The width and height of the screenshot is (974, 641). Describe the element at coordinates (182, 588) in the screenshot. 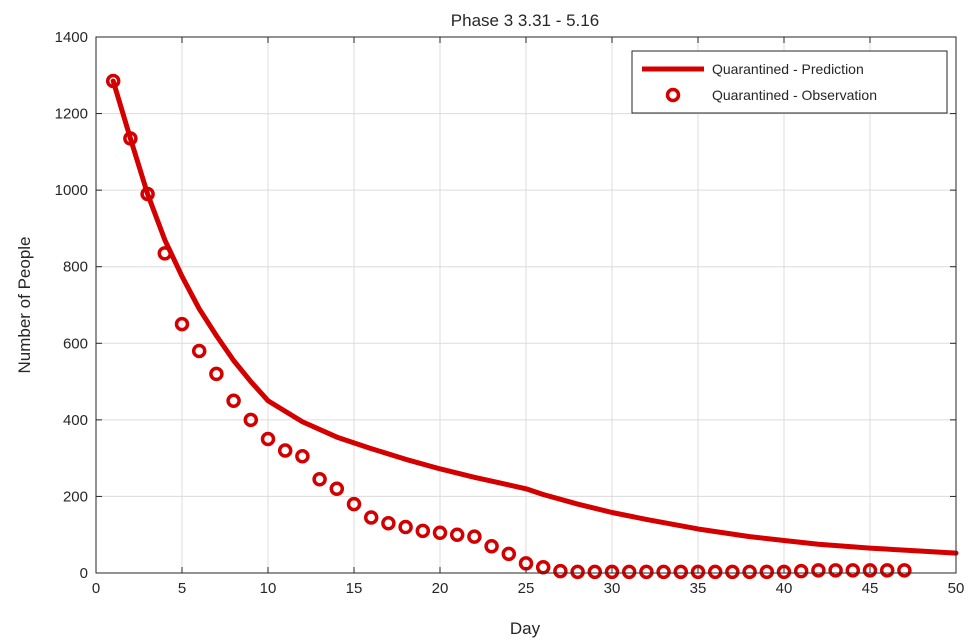

I see `x-tick-label: 5` at that location.